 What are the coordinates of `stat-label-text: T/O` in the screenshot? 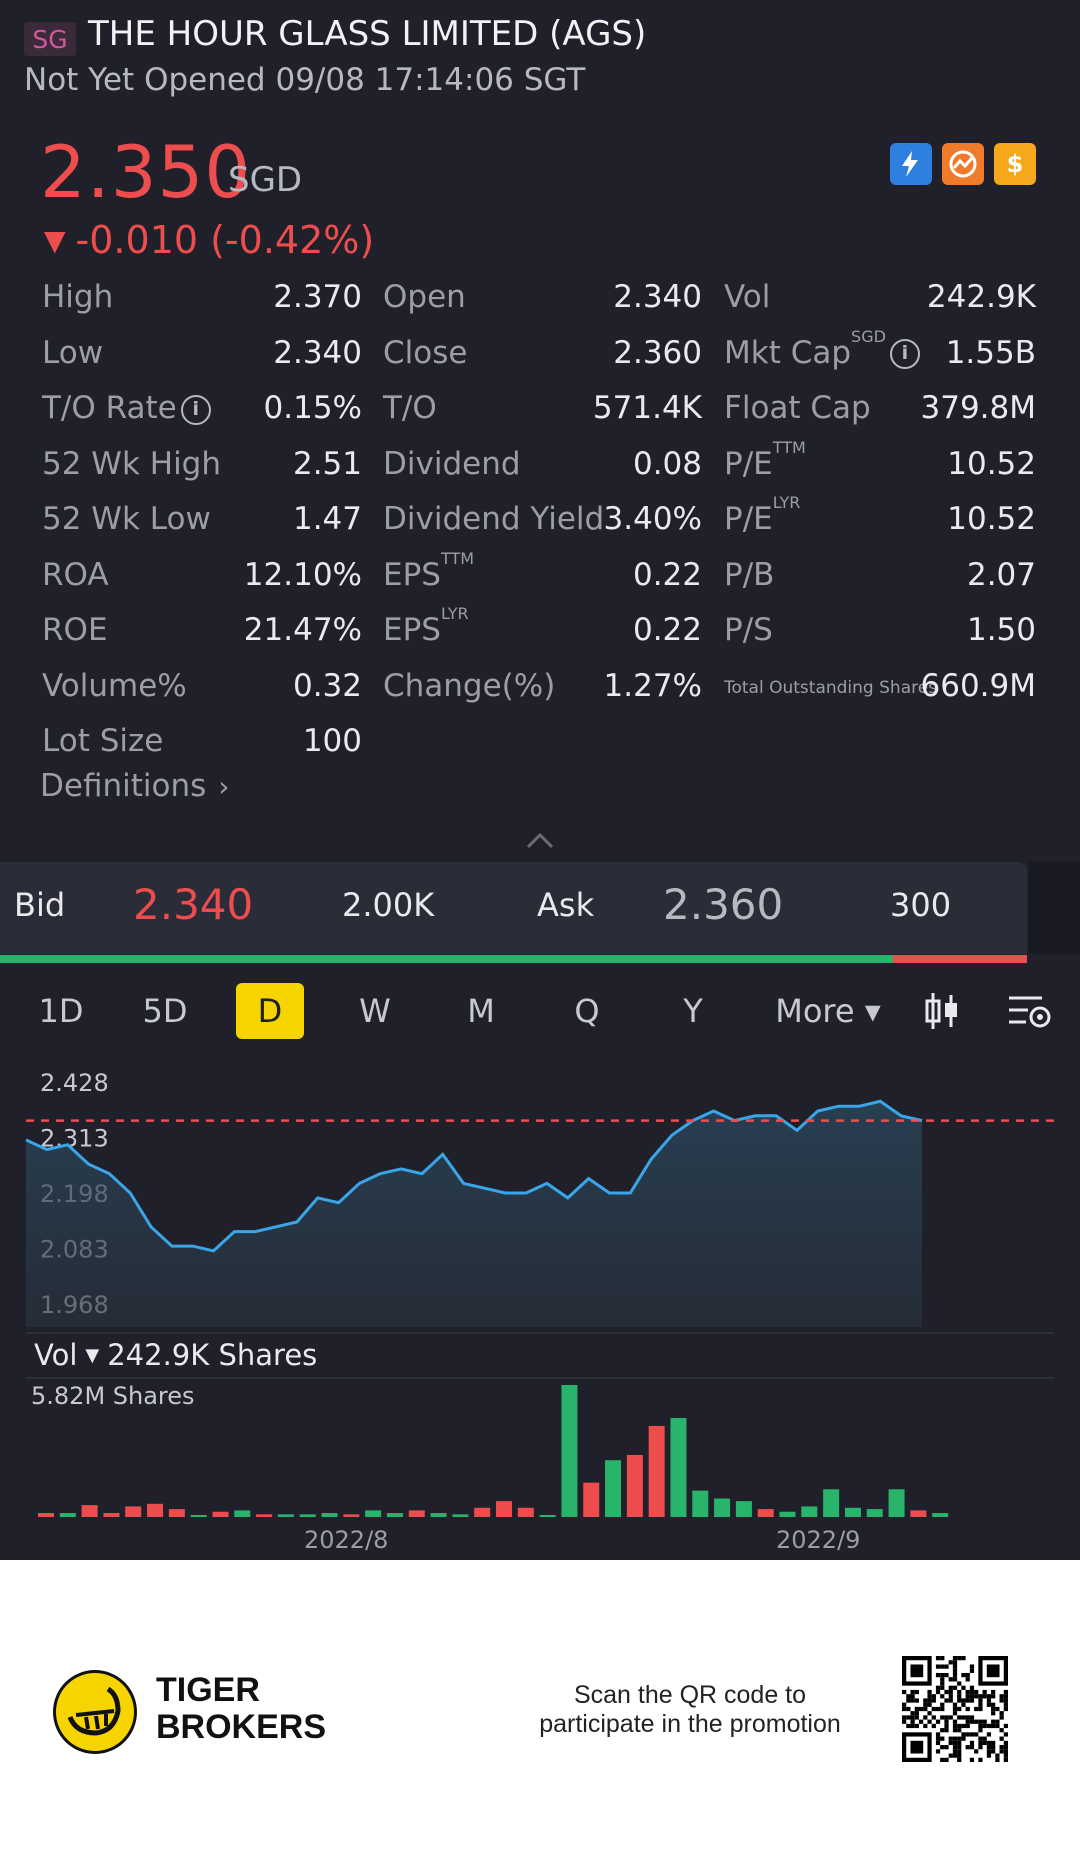 It's located at (410, 408).